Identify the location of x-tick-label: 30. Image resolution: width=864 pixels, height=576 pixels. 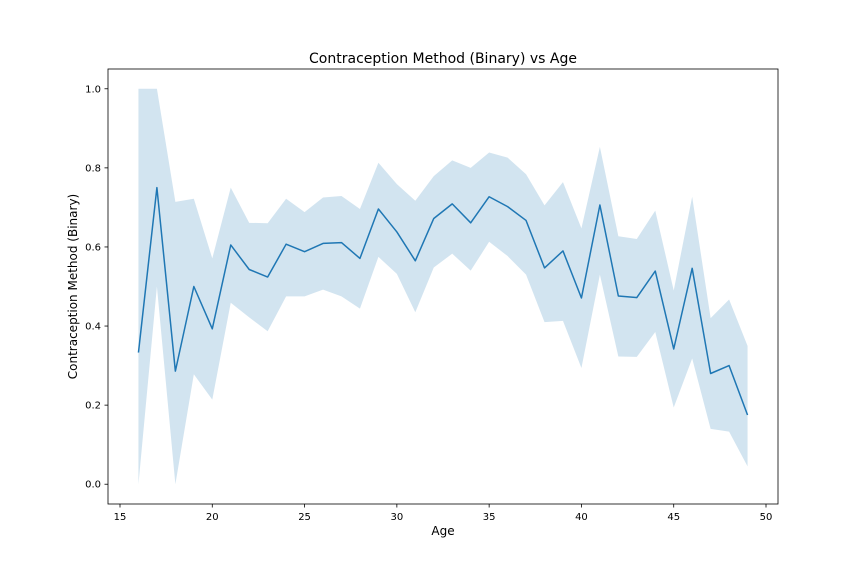
(396, 517).